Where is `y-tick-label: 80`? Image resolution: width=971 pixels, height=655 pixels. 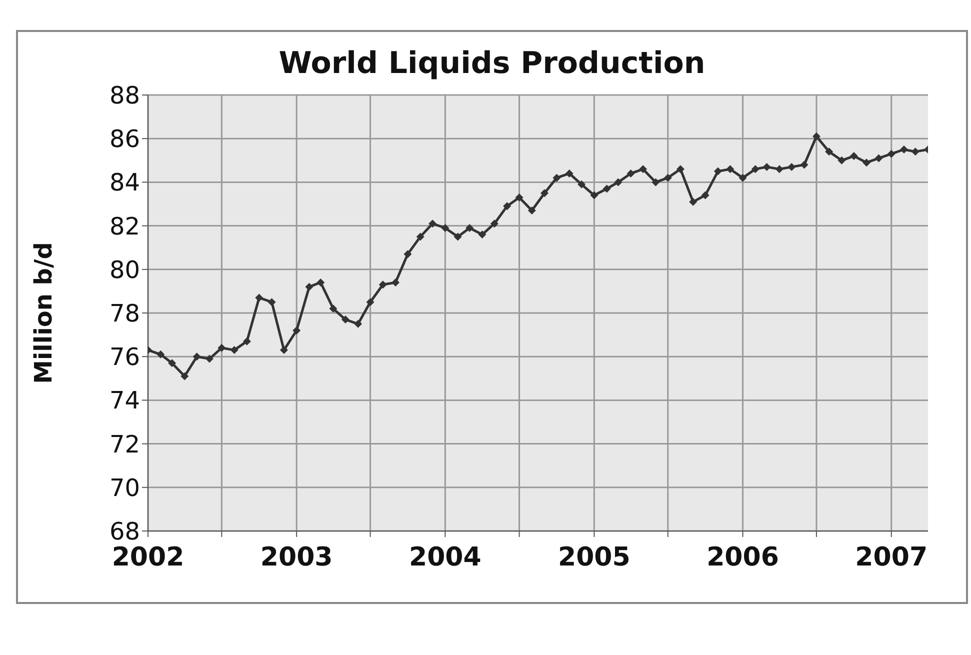 y-tick-label: 80 is located at coordinates (124, 270).